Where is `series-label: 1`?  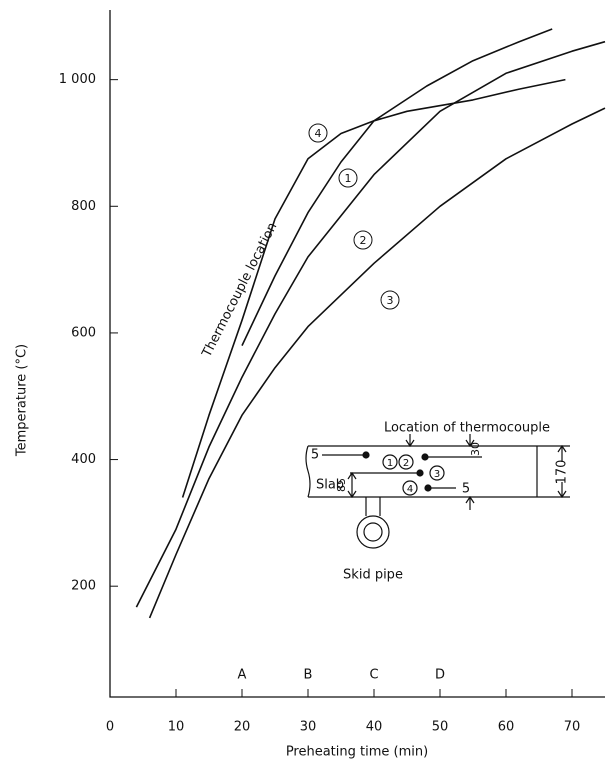
series-label: 1 is located at coordinates (348, 178).